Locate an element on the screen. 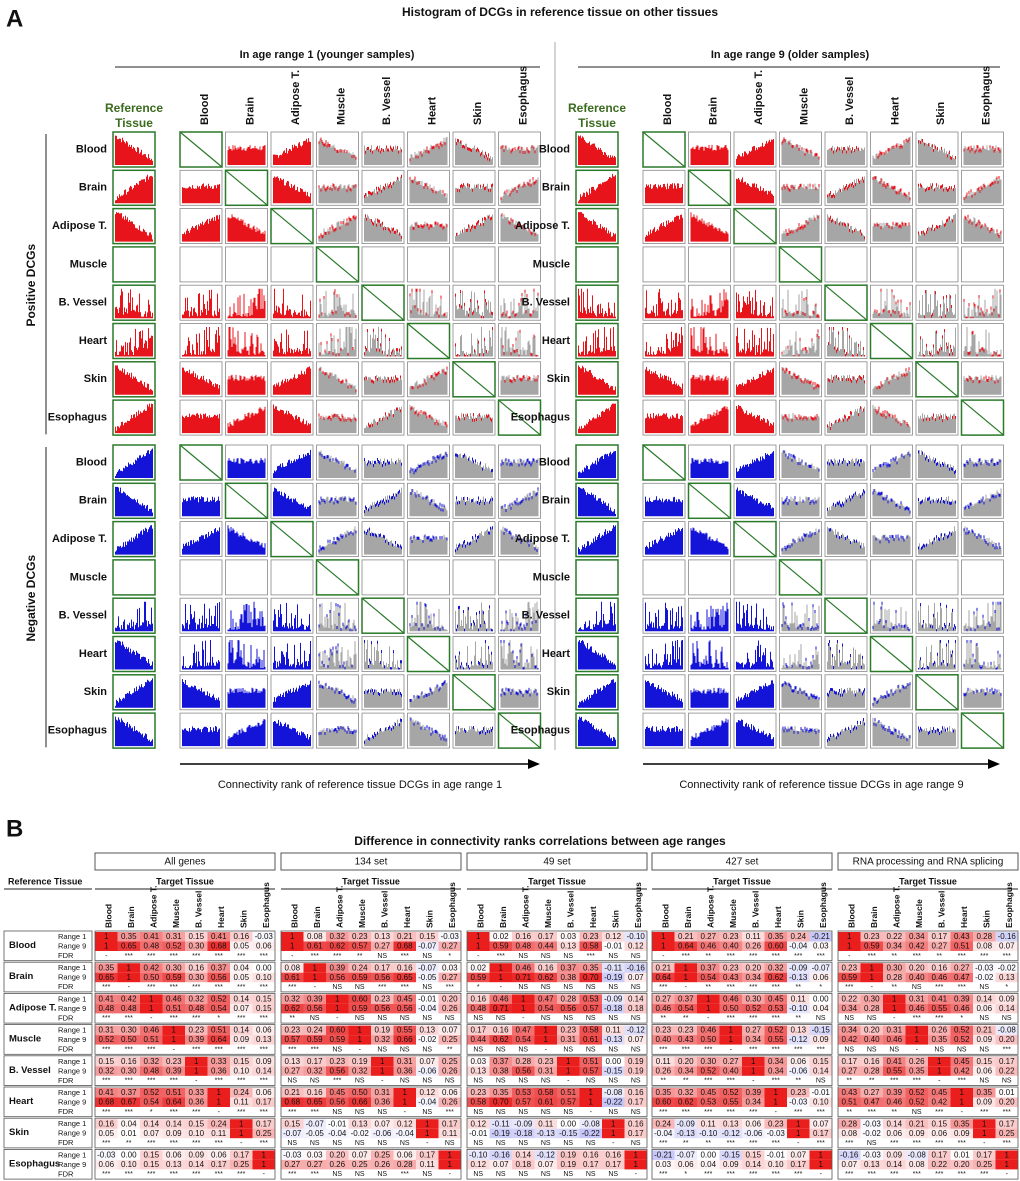 Image resolution: width=1020 pixels, height=1181 pixels. value-label: 0.16 is located at coordinates (196, 967).